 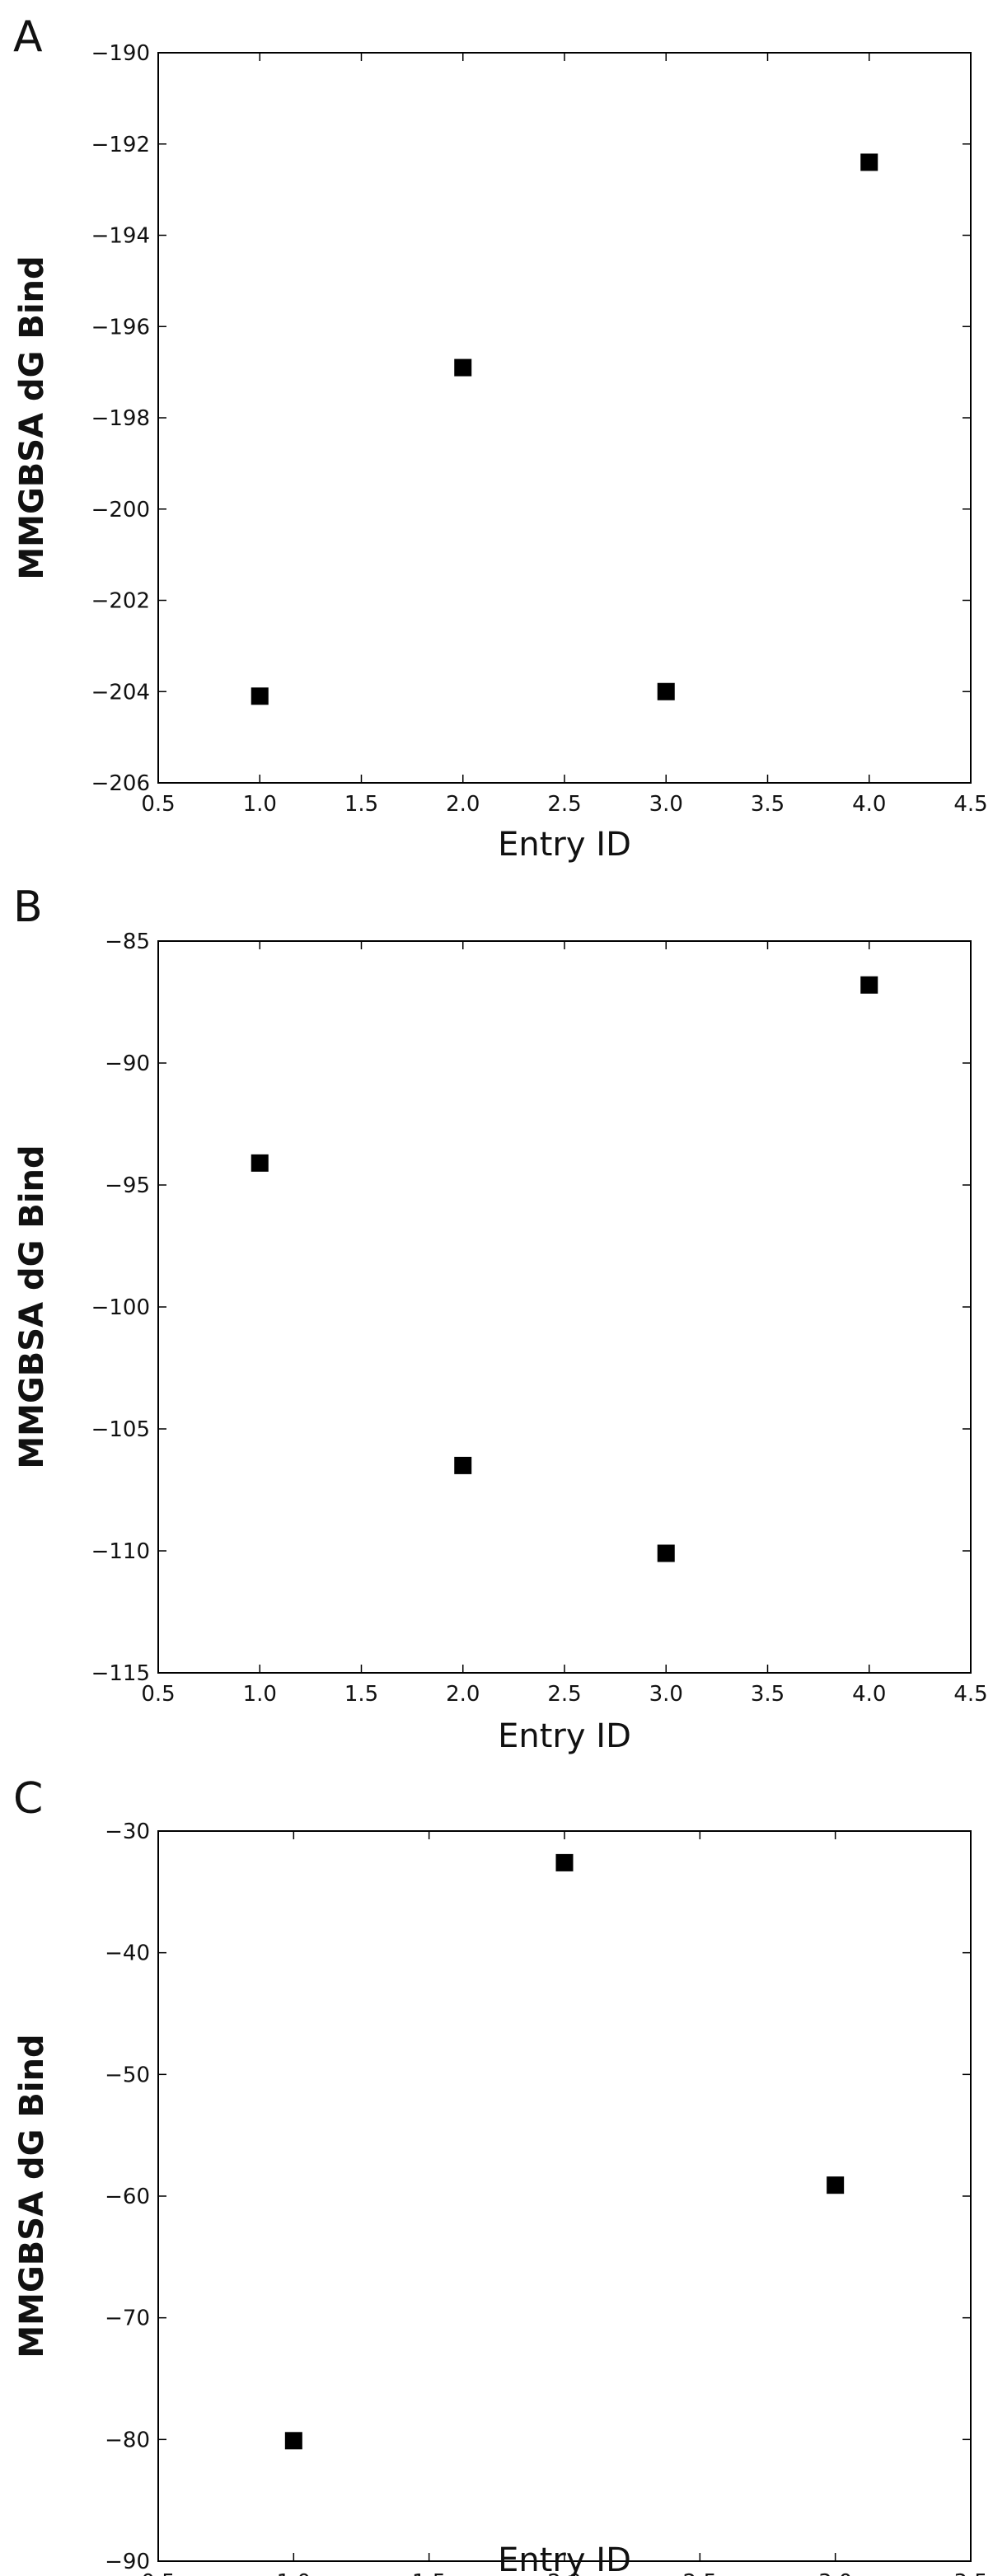 What do you see at coordinates (121, 236) in the screenshot?
I see `y-tick-label: −194` at bounding box center [121, 236].